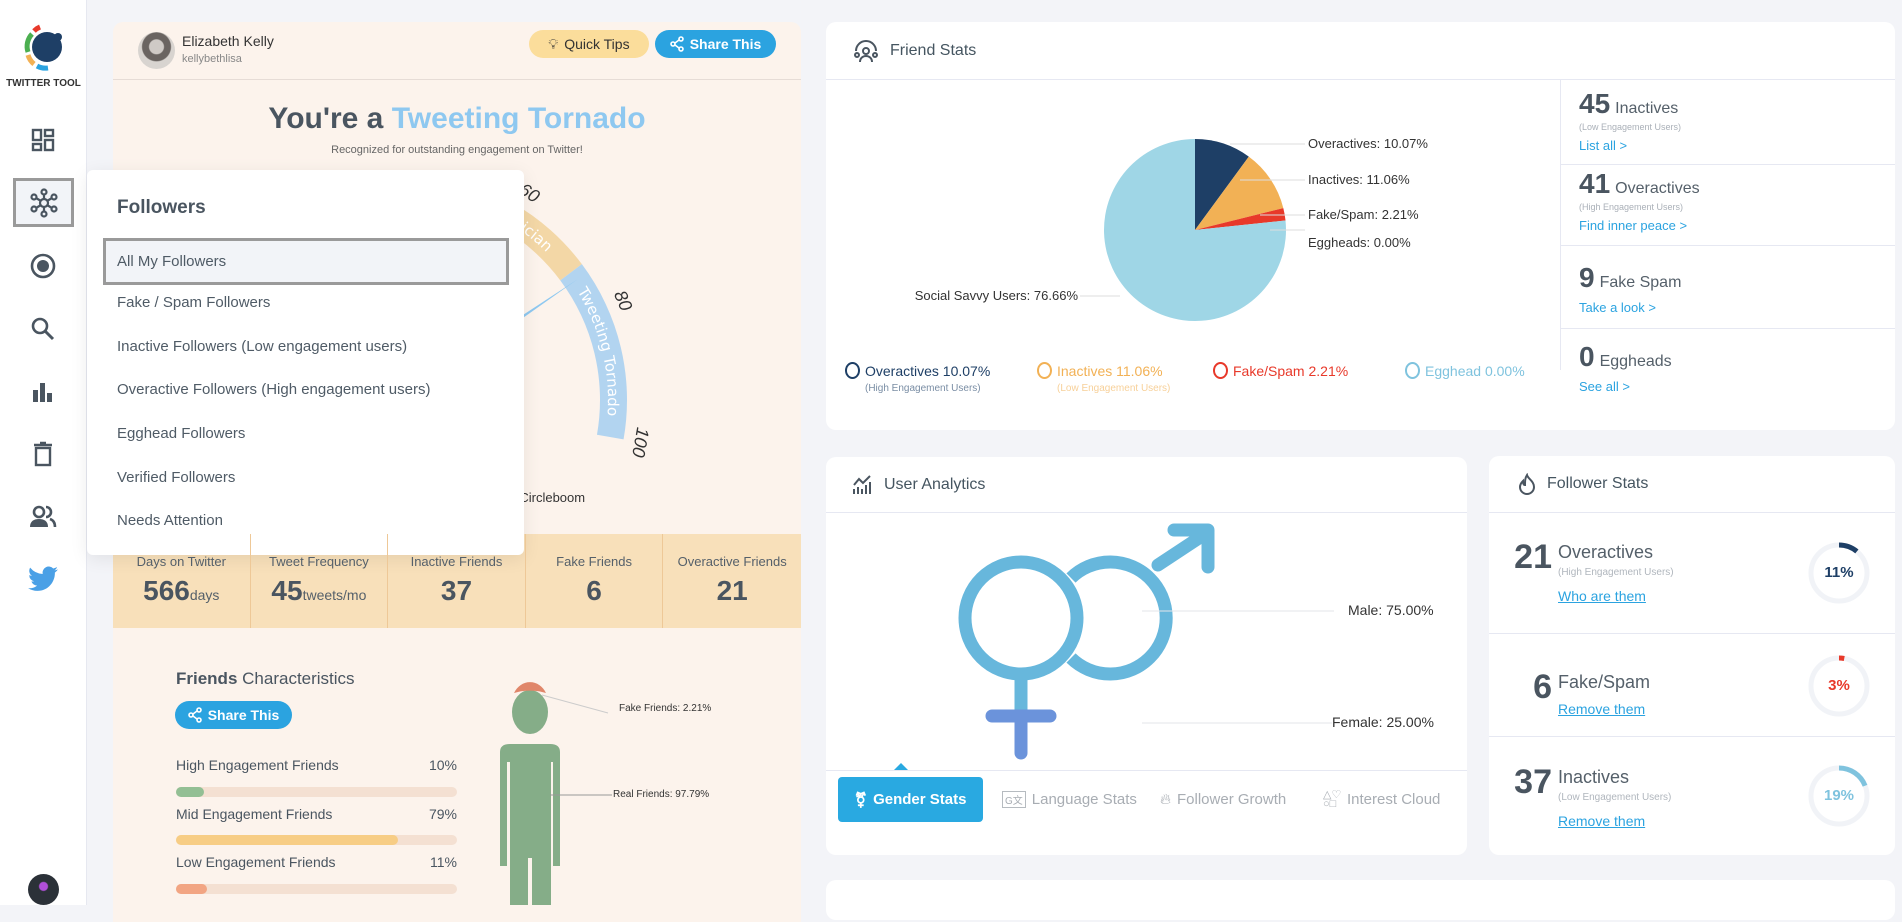 The image size is (1902, 922). Describe the element at coordinates (715, 44) in the screenshot. I see `share-button: Share This` at that location.